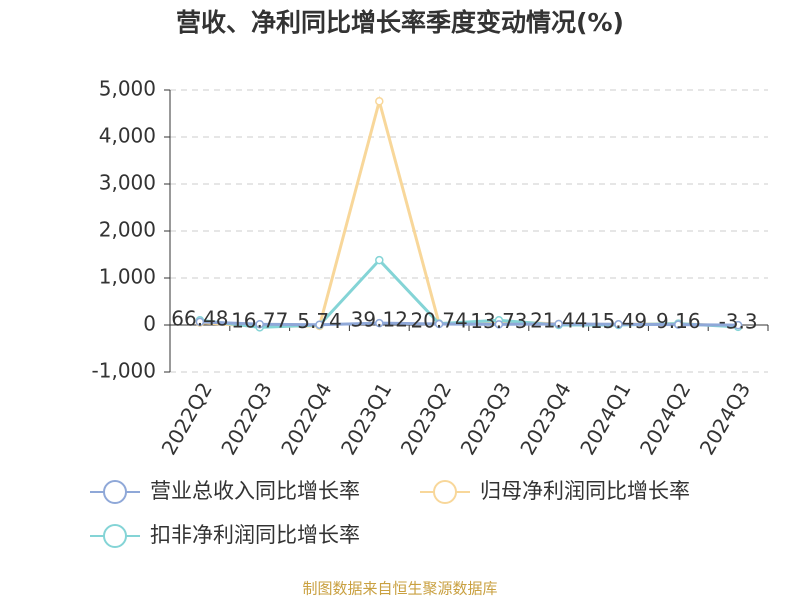 The image size is (800, 600). What do you see at coordinates (127, 89) in the screenshot?
I see `y-tick-label: 5,000` at bounding box center [127, 89].